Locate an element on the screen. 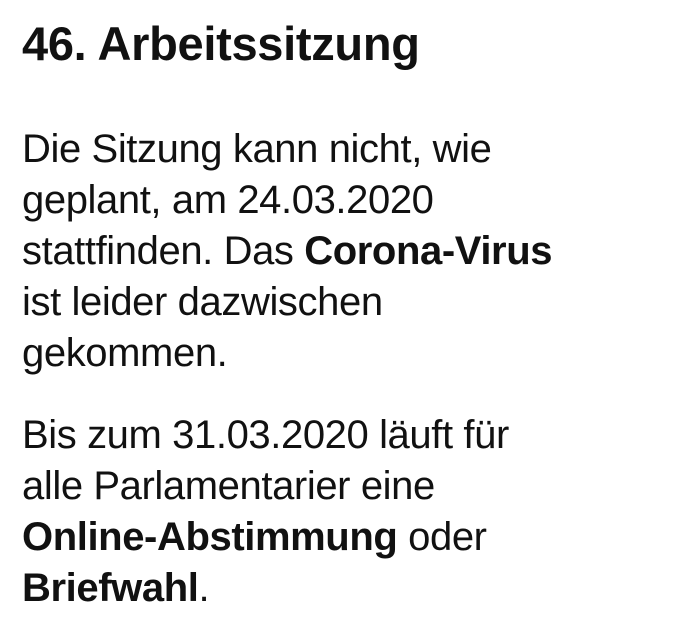 The width and height of the screenshot is (685, 619). text-line: Online-Abstimmung oder is located at coordinates (265, 537).